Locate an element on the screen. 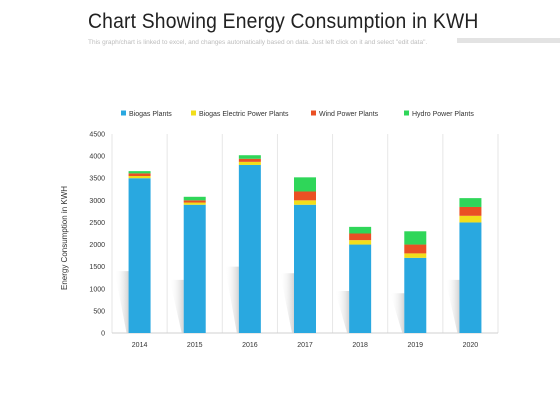 The height and width of the screenshot is (420, 560). legend-label: Biogas Electric Power Plants is located at coordinates (244, 114).